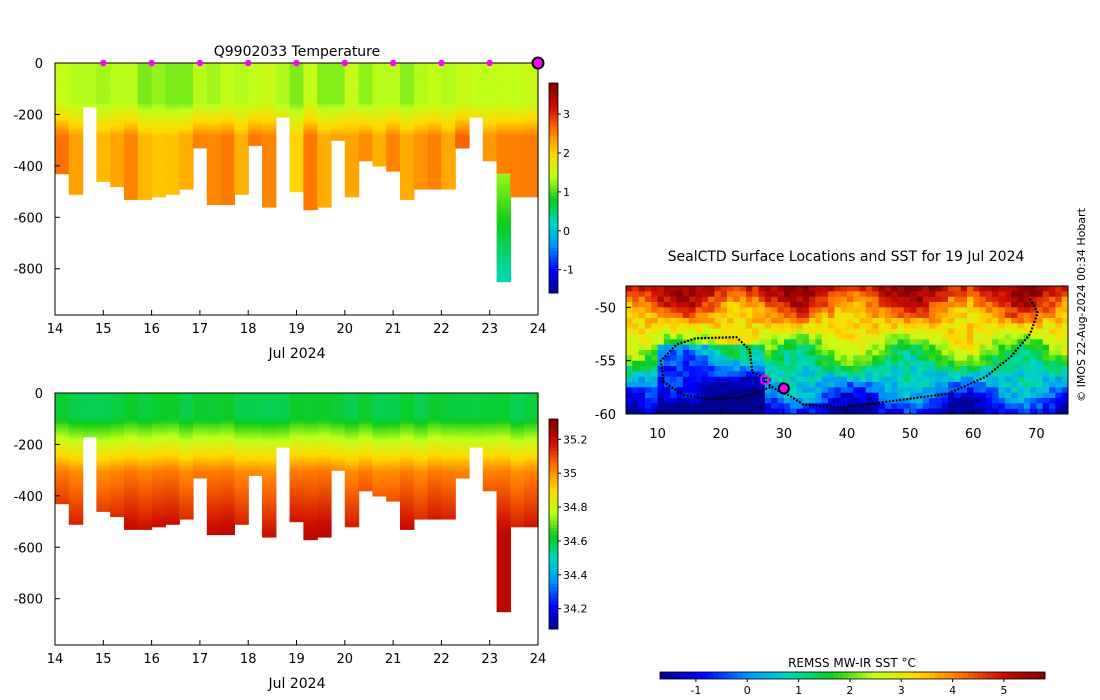 The image size is (1100, 700). Describe the element at coordinates (39, 394) in the screenshot. I see `y-tick-label: 0` at that location.